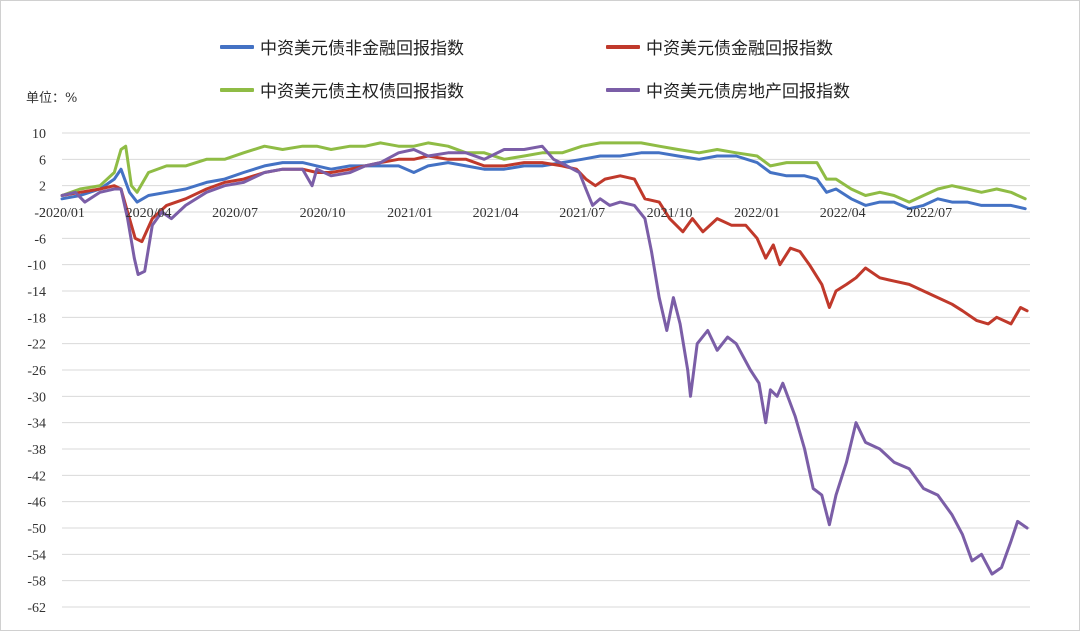 This screenshot has height=631, width=1080. I want to click on x-tick-label: 2021/07, so click(582, 213).